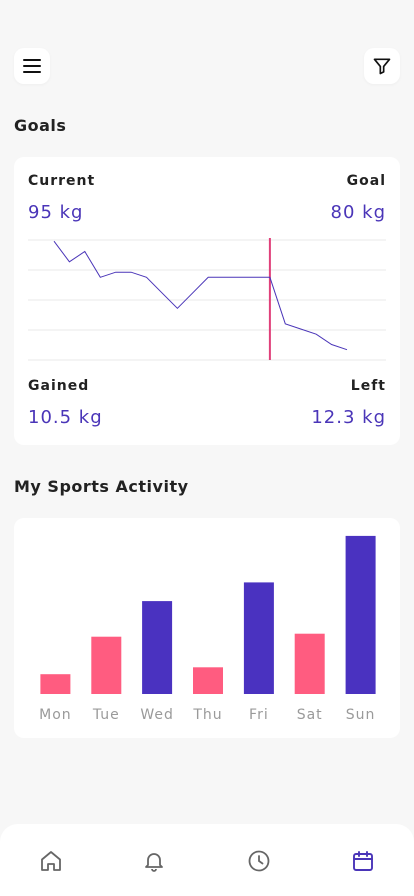  What do you see at coordinates (65, 417) in the screenshot?
I see `gained-value: 10.5 kg` at bounding box center [65, 417].